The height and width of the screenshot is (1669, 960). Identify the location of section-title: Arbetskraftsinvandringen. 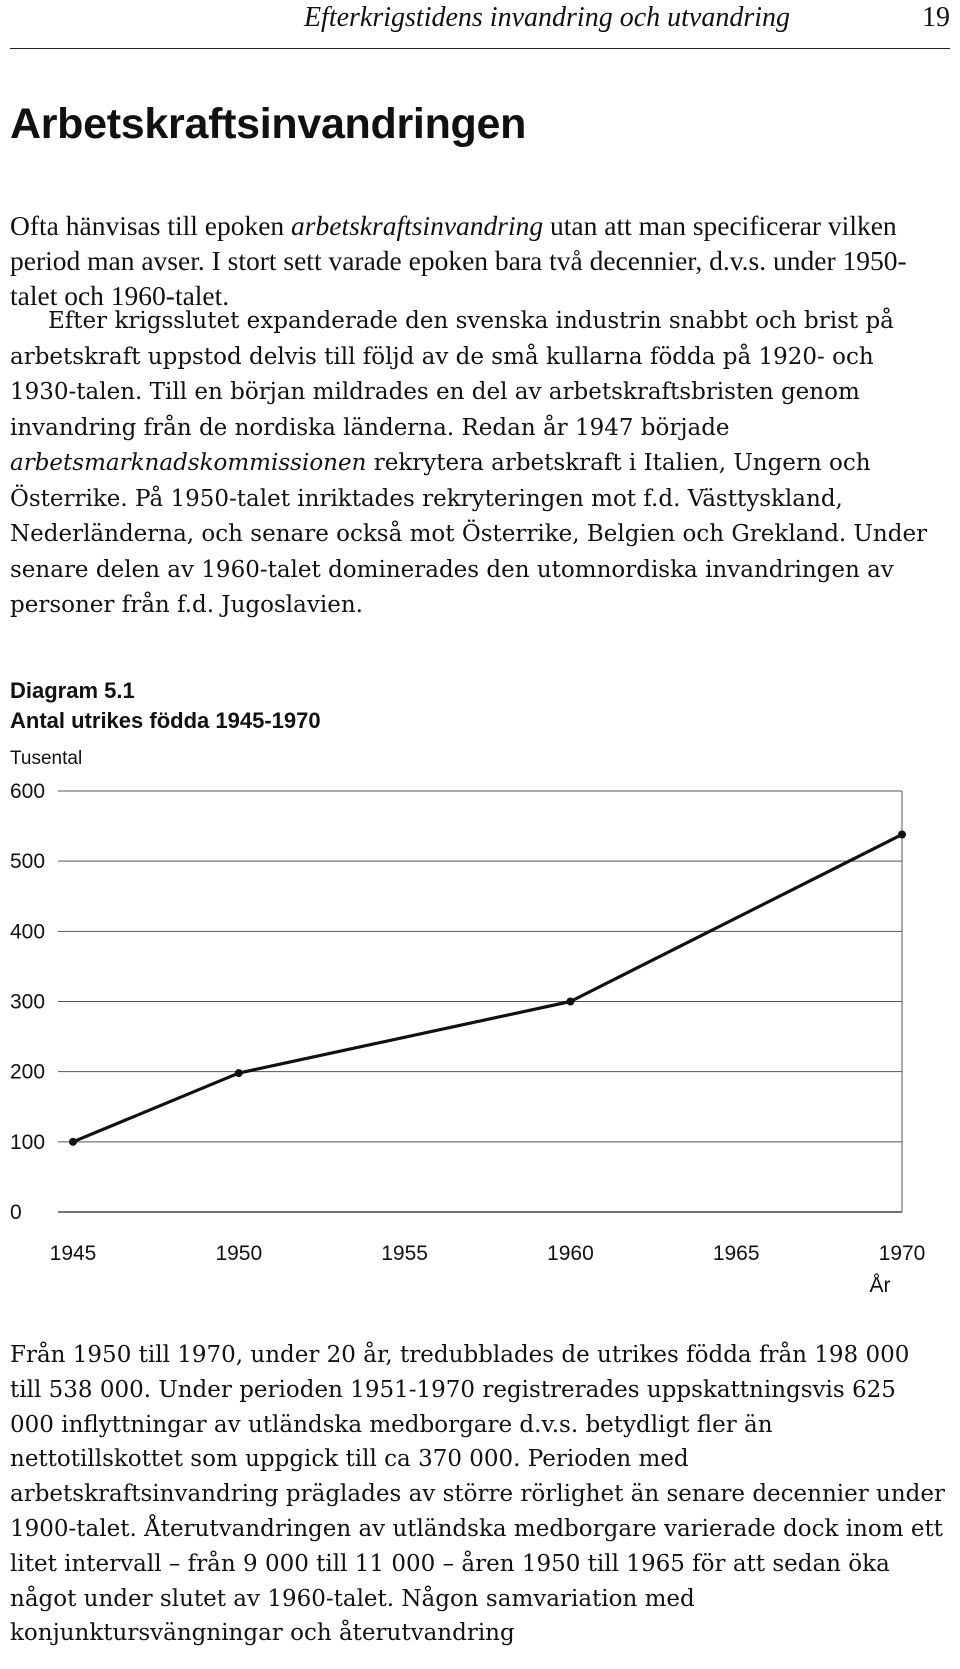
(268, 124).